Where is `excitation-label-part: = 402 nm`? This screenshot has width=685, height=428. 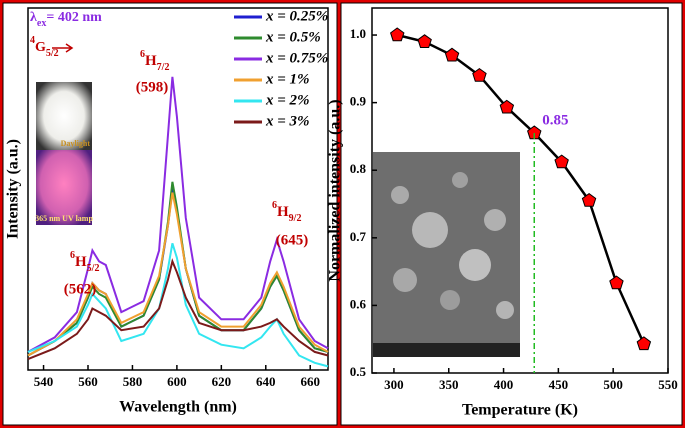 excitation-label-part: = 402 nm is located at coordinates (74, 17).